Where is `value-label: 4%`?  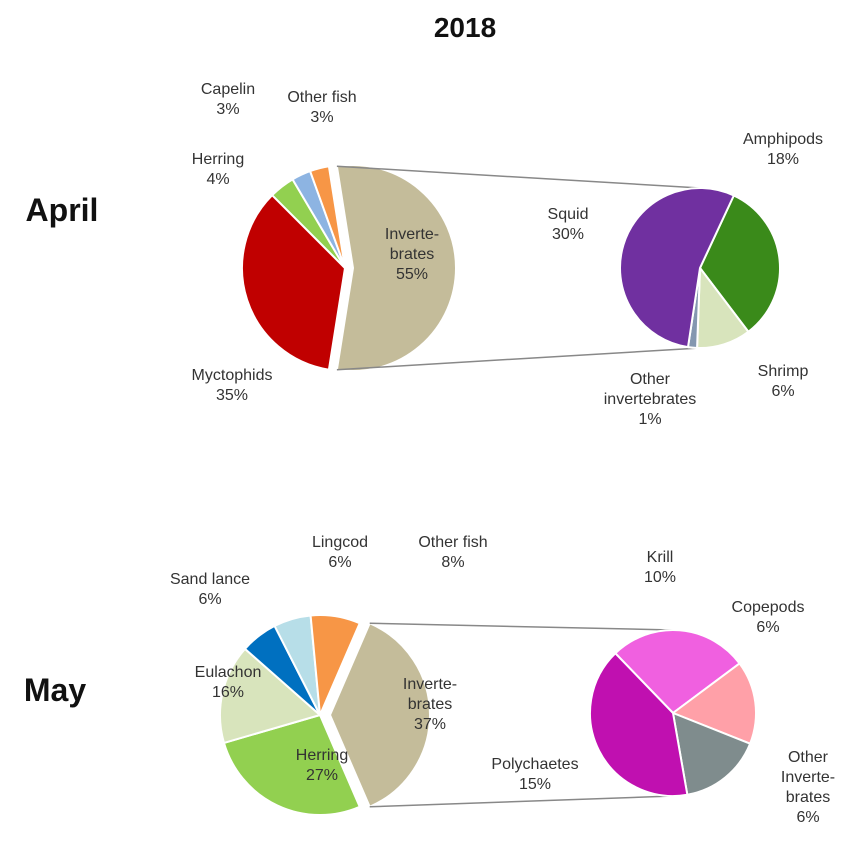 value-label: 4% is located at coordinates (218, 179).